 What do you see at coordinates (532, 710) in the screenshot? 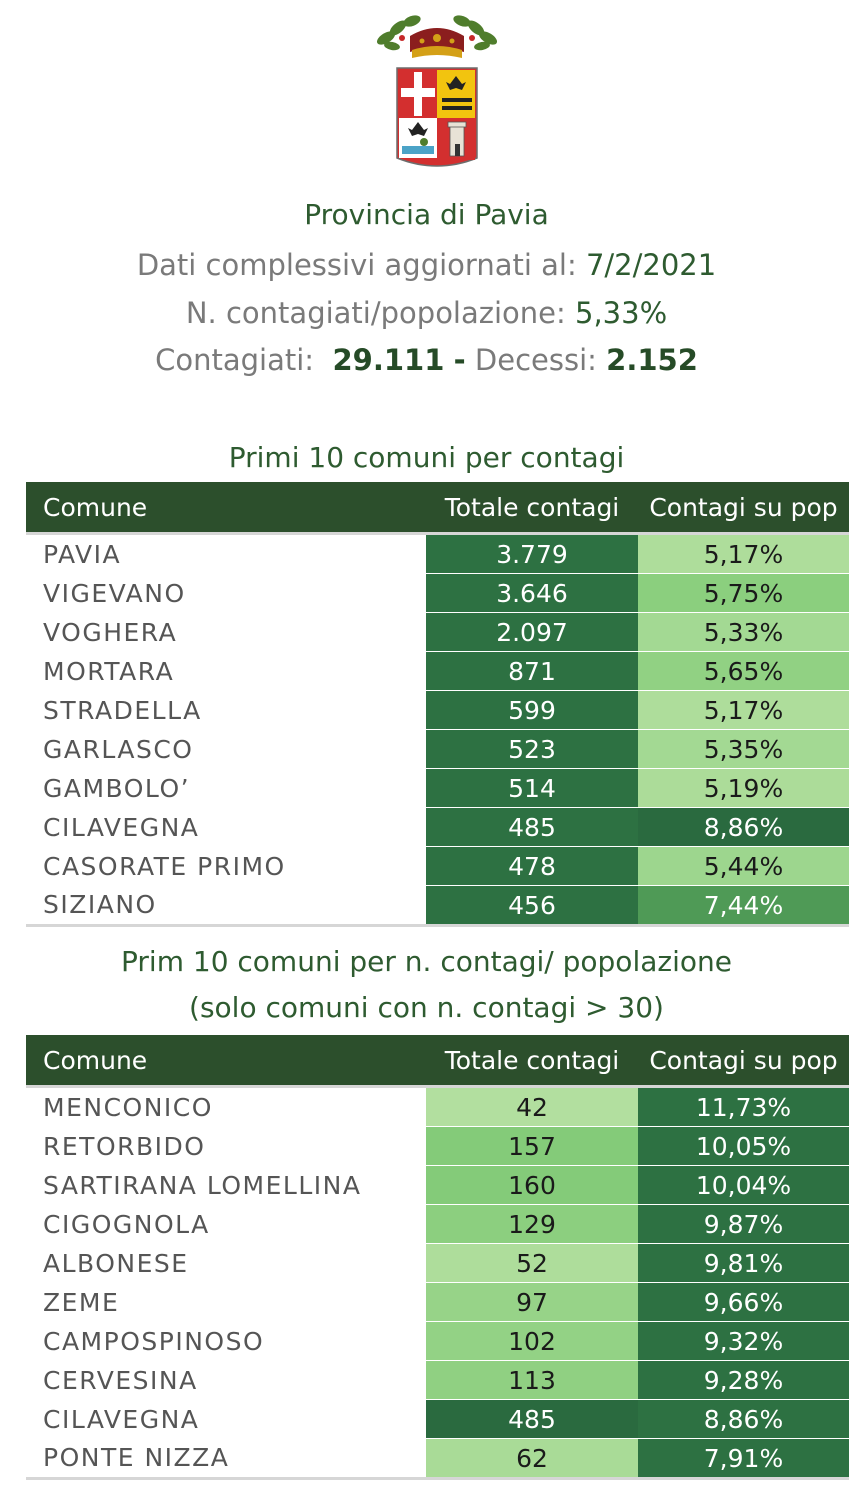
I see `cell-totale-contagi: 599` at bounding box center [532, 710].